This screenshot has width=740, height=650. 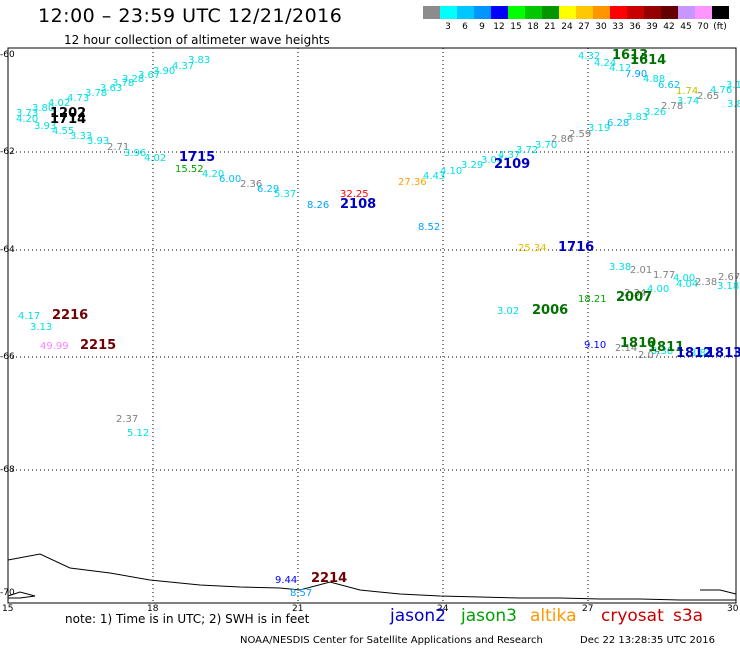 What do you see at coordinates (688, 616) in the screenshot?
I see `satellite-name: s3a` at bounding box center [688, 616].